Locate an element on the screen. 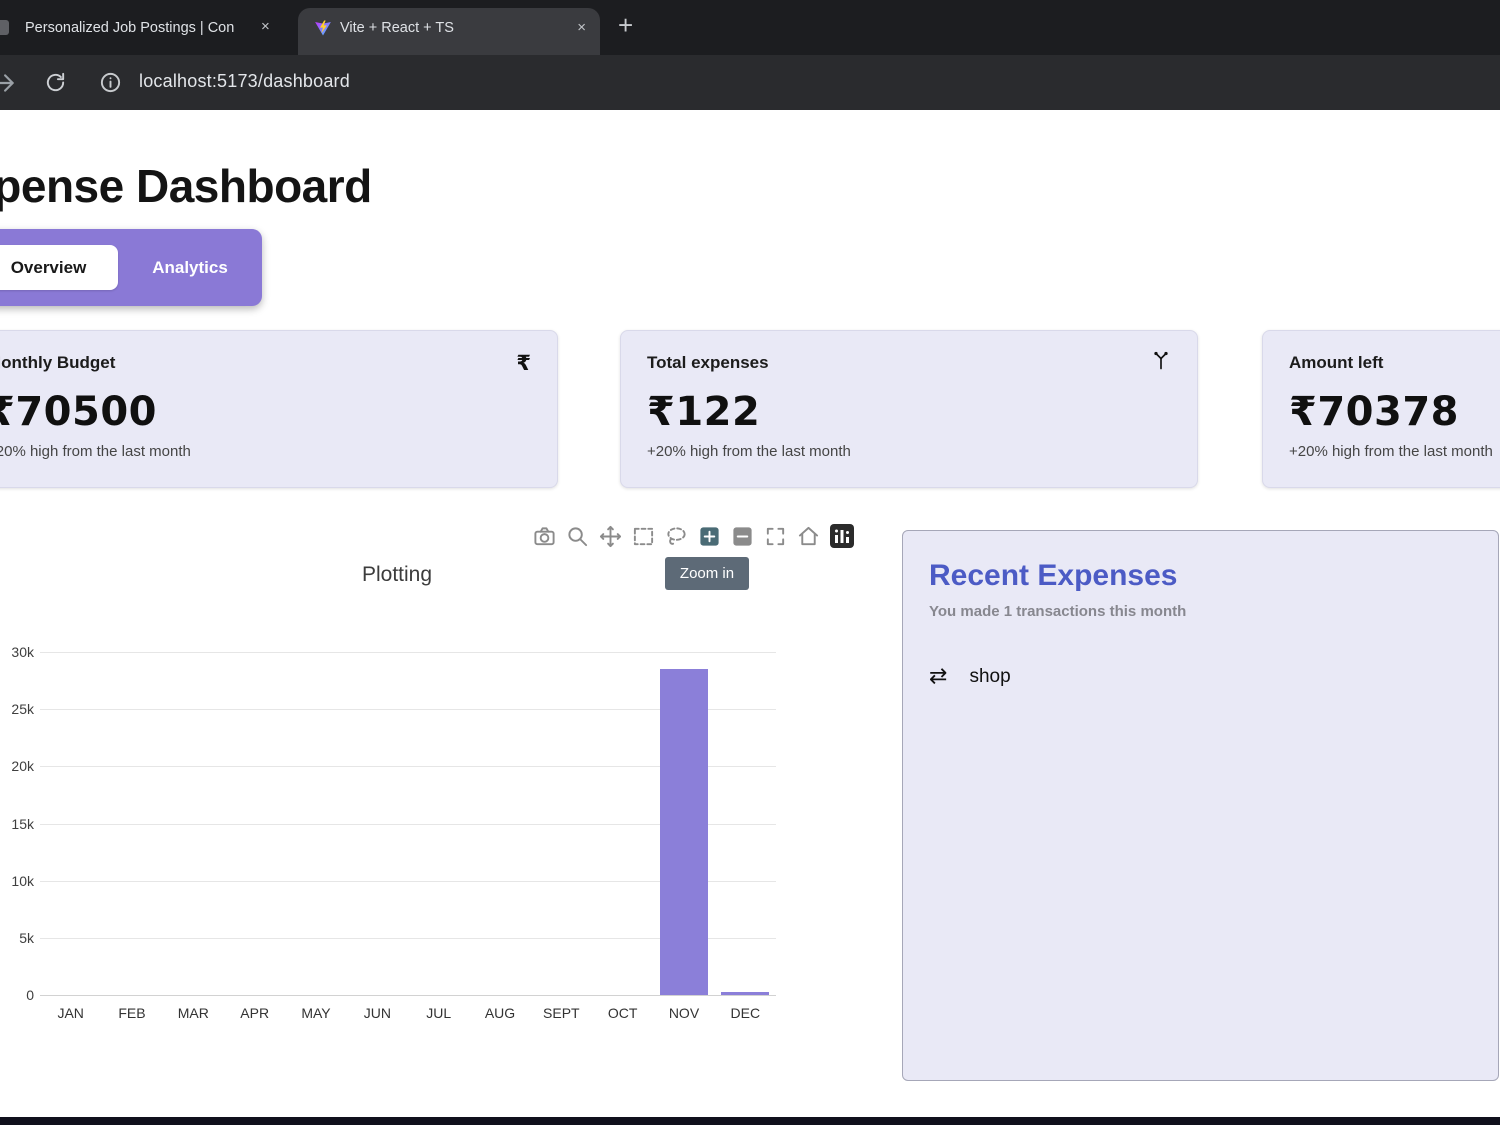  card-title: Total expenses is located at coordinates (708, 362).